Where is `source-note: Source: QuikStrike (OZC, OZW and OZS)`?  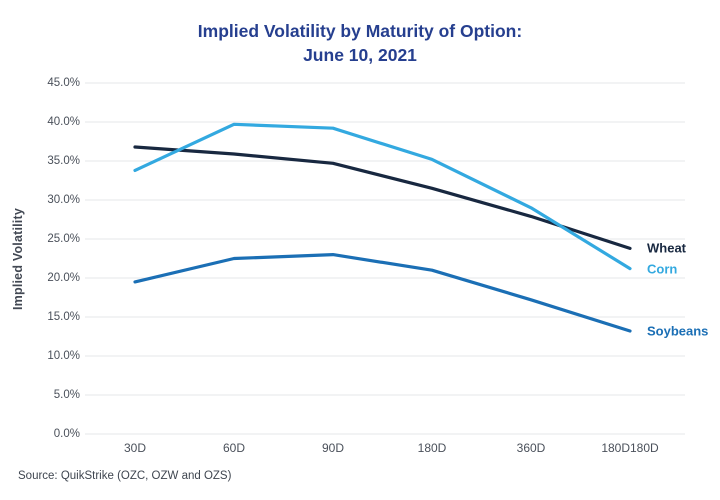 source-note: Source: QuikStrike (OZC, OZW and OZS) is located at coordinates (125, 476).